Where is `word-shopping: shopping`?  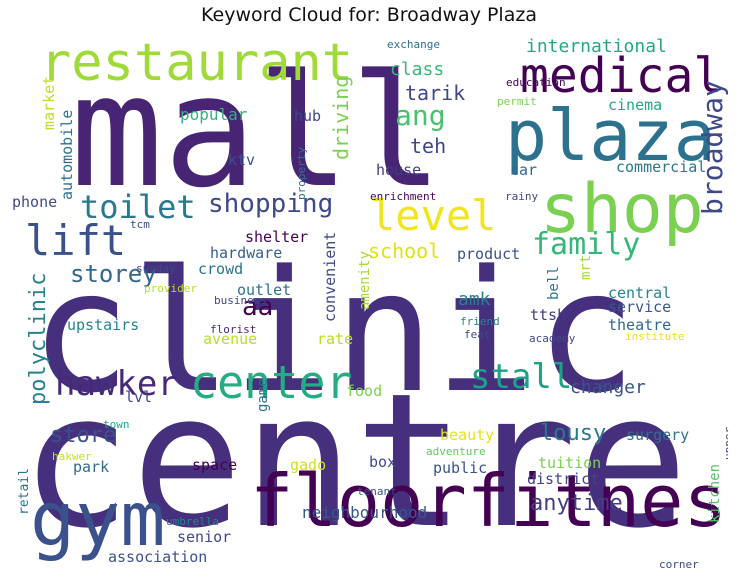
word-shopping: shopping is located at coordinates (270, 204).